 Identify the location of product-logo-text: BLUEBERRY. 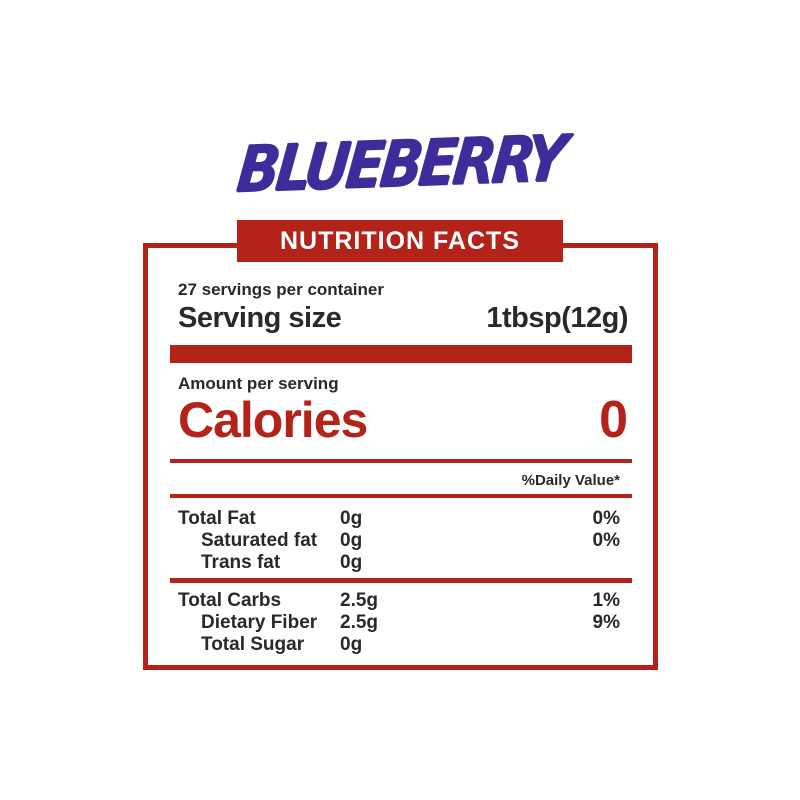
(400, 164).